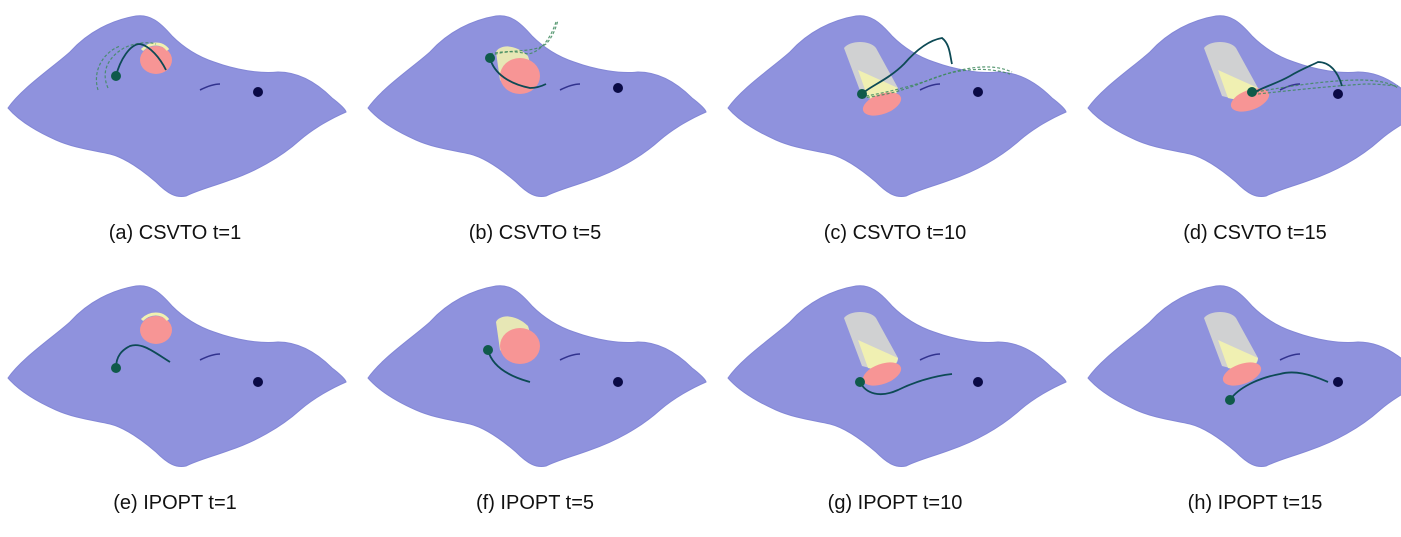 This screenshot has width=1401, height=537. I want to click on panel-caption: (e) IPOPT t=1, so click(175, 503).